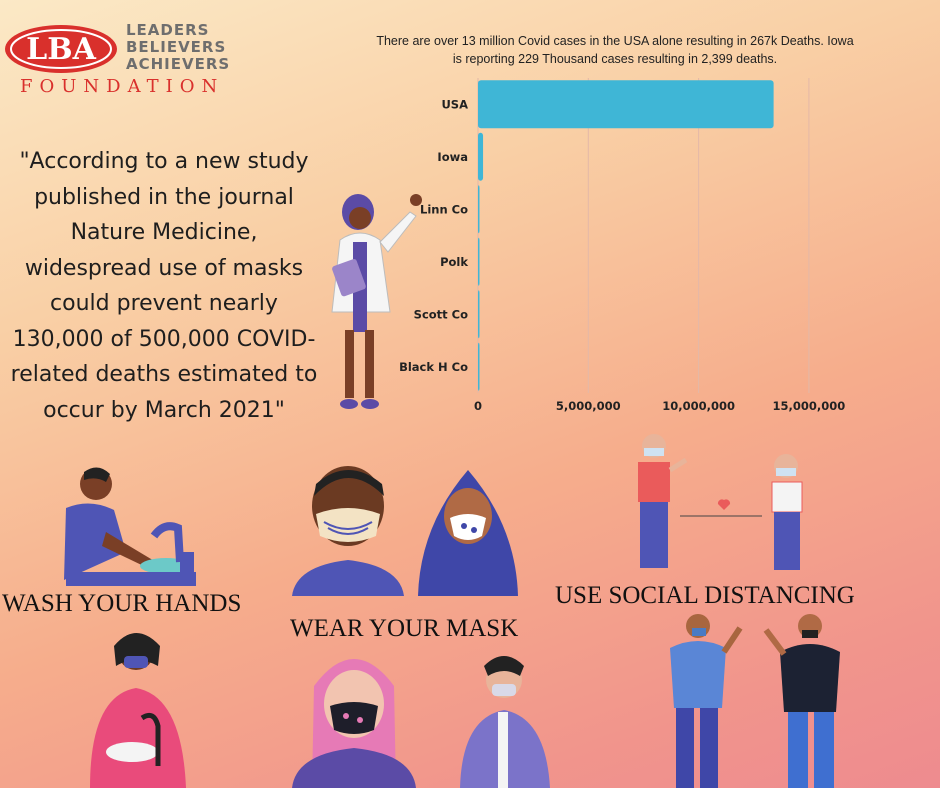  I want to click on masked-women-illustration, so click(421, 722).